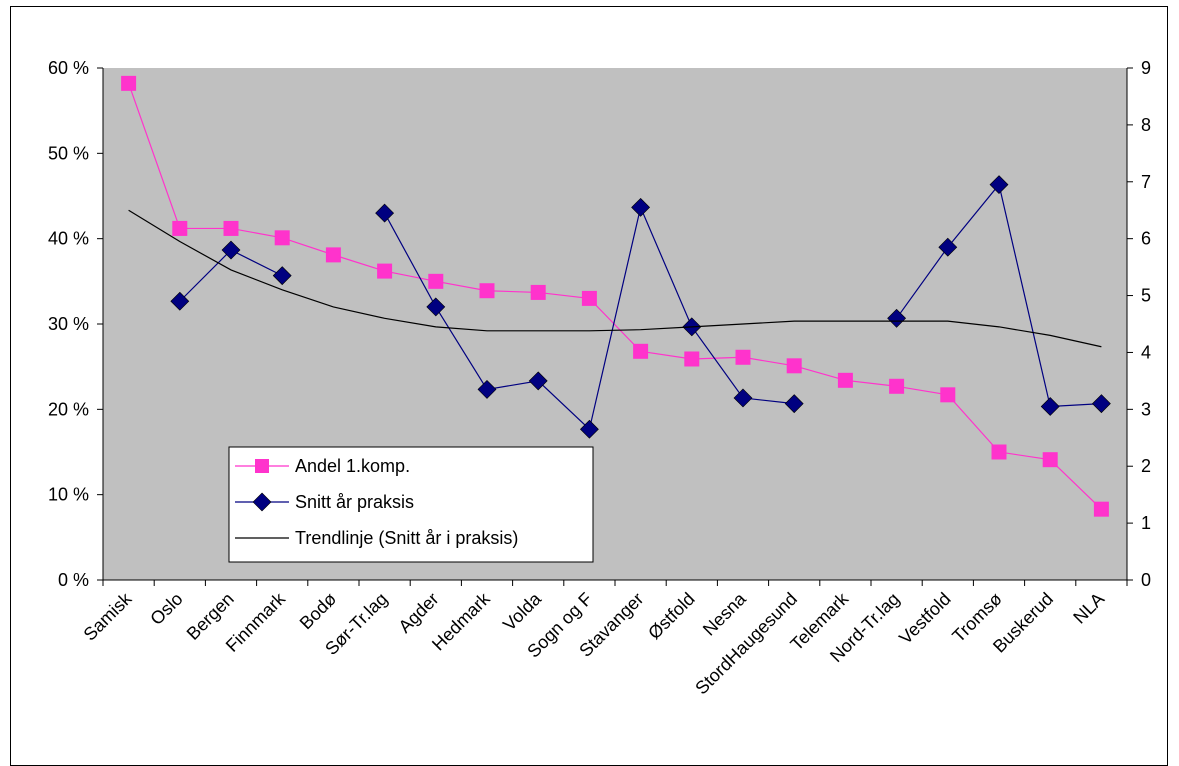  I want to click on x-tick-label: Volda, so click(522, 611).